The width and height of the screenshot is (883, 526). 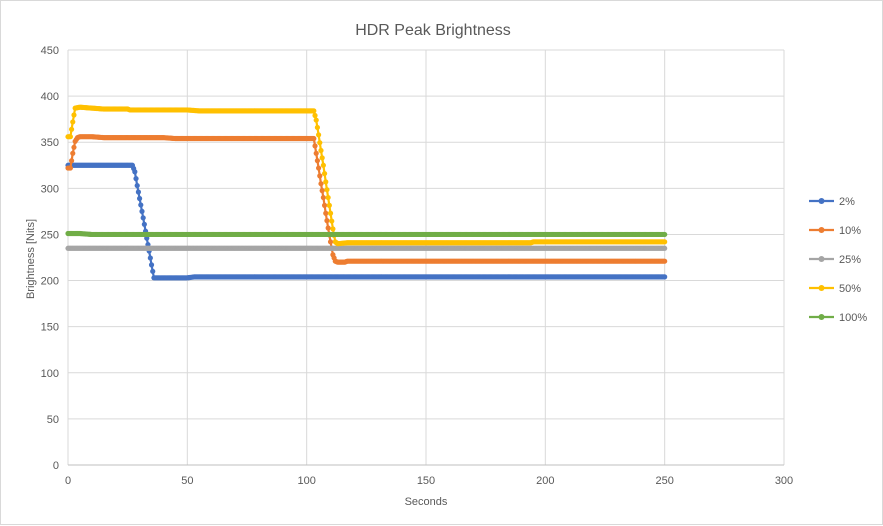 What do you see at coordinates (835, 231) in the screenshot?
I see `legend-item: 10%` at bounding box center [835, 231].